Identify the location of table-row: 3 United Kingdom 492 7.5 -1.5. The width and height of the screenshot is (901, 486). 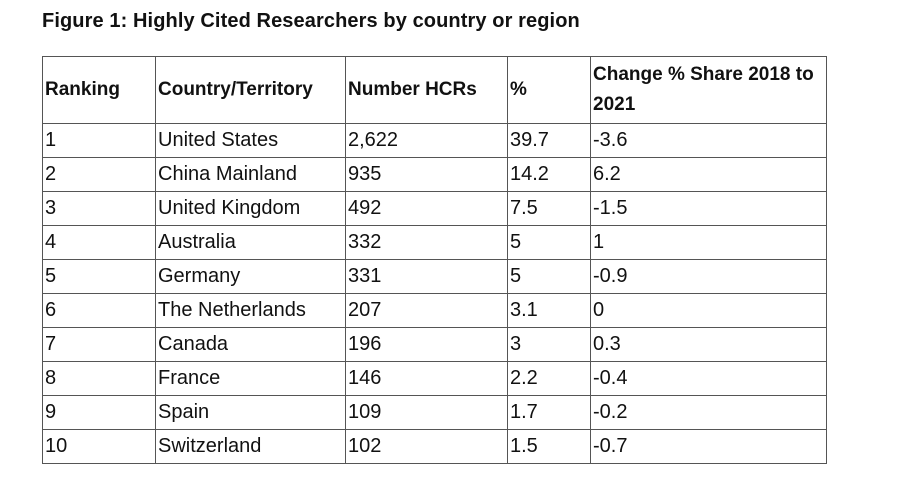
(434, 208).